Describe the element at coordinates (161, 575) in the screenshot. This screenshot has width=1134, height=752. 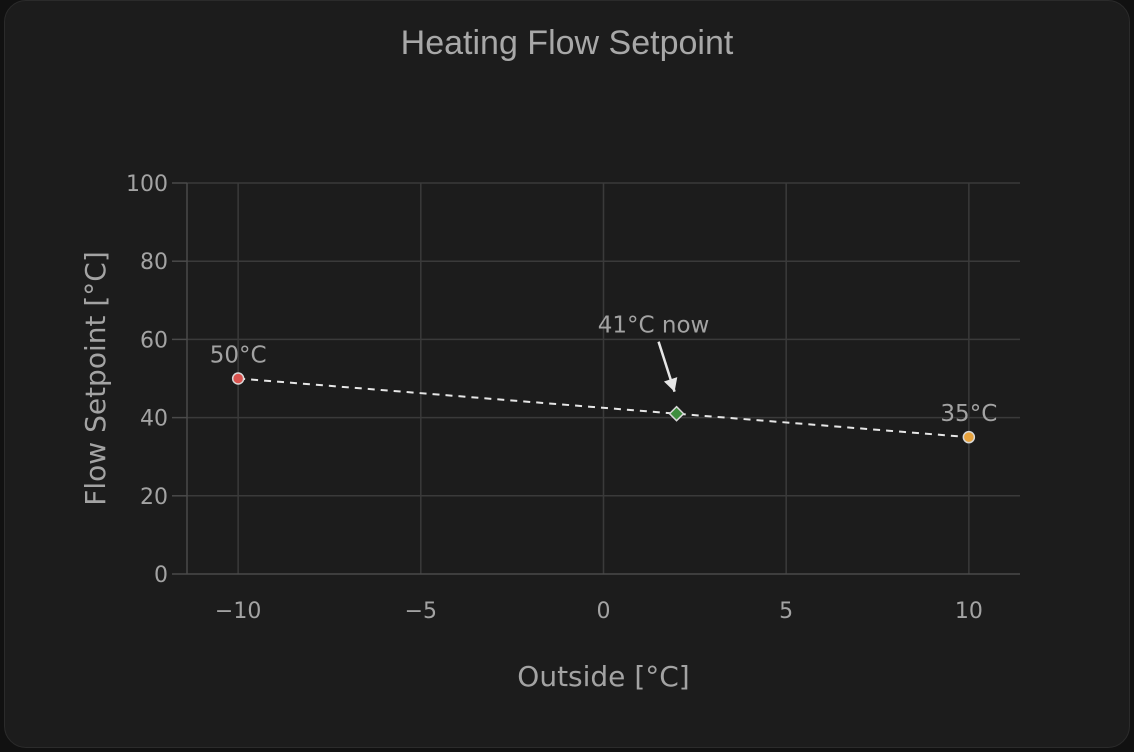
I see `y-tick-label: 0` at that location.